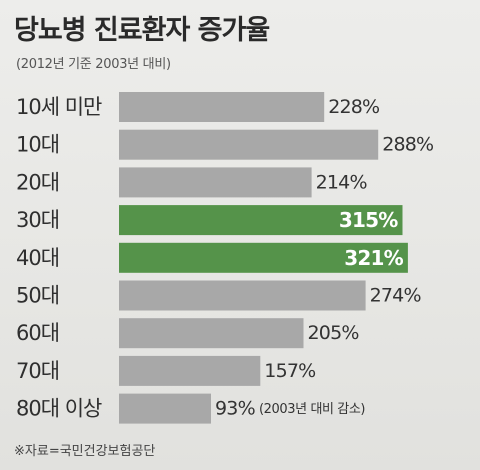 This screenshot has height=470, width=480. Describe the element at coordinates (341, 182) in the screenshot. I see `value-label: 214%` at that location.